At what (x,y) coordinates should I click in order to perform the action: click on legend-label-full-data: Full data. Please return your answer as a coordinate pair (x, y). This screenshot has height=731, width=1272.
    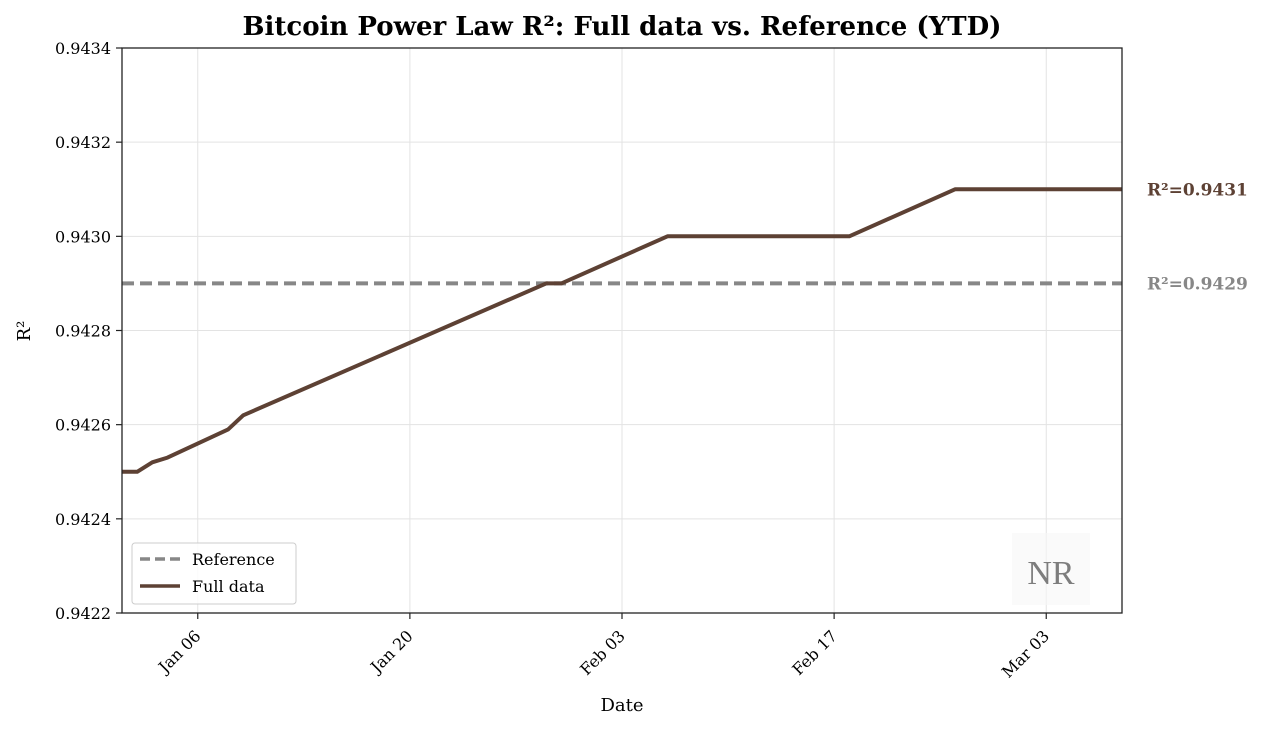
    Looking at the image, I should click on (228, 586).